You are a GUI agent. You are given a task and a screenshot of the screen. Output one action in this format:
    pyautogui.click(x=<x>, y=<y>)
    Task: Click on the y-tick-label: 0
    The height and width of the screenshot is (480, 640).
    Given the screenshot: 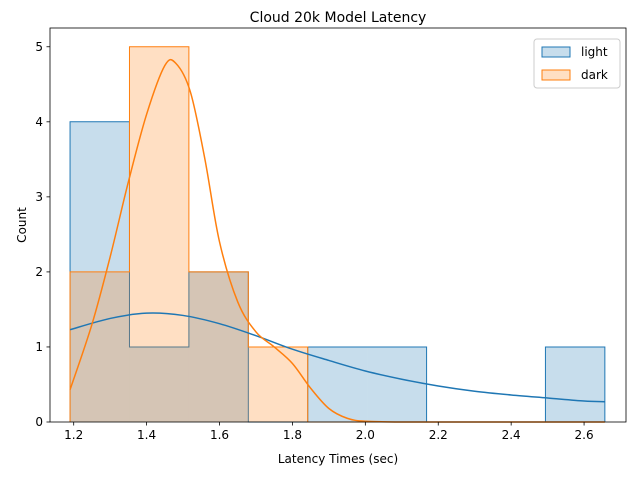 What is the action you would take?
    pyautogui.click(x=39, y=422)
    